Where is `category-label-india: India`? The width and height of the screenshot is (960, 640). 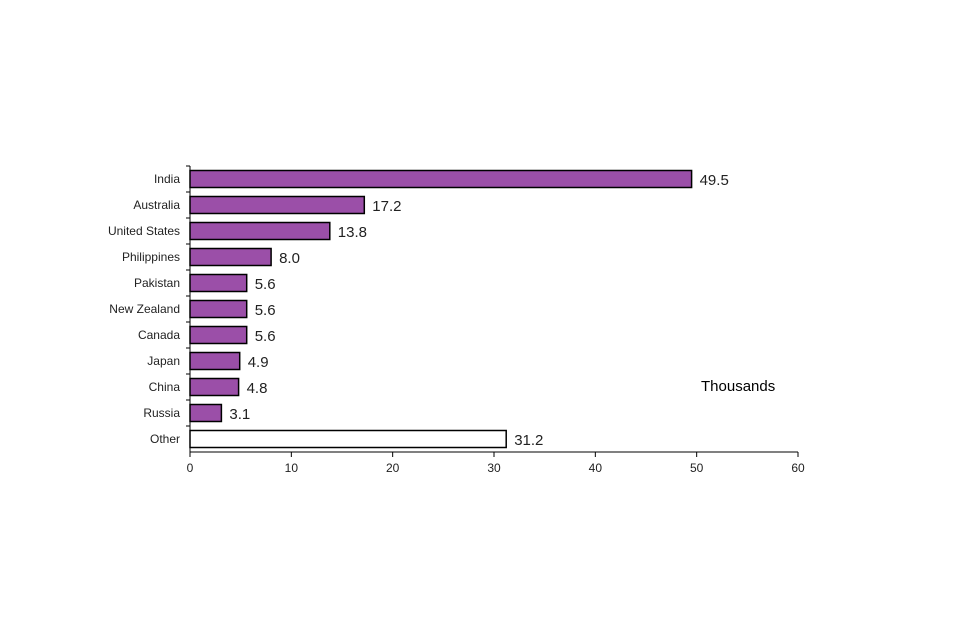
category-label-india: India is located at coordinates (167, 179).